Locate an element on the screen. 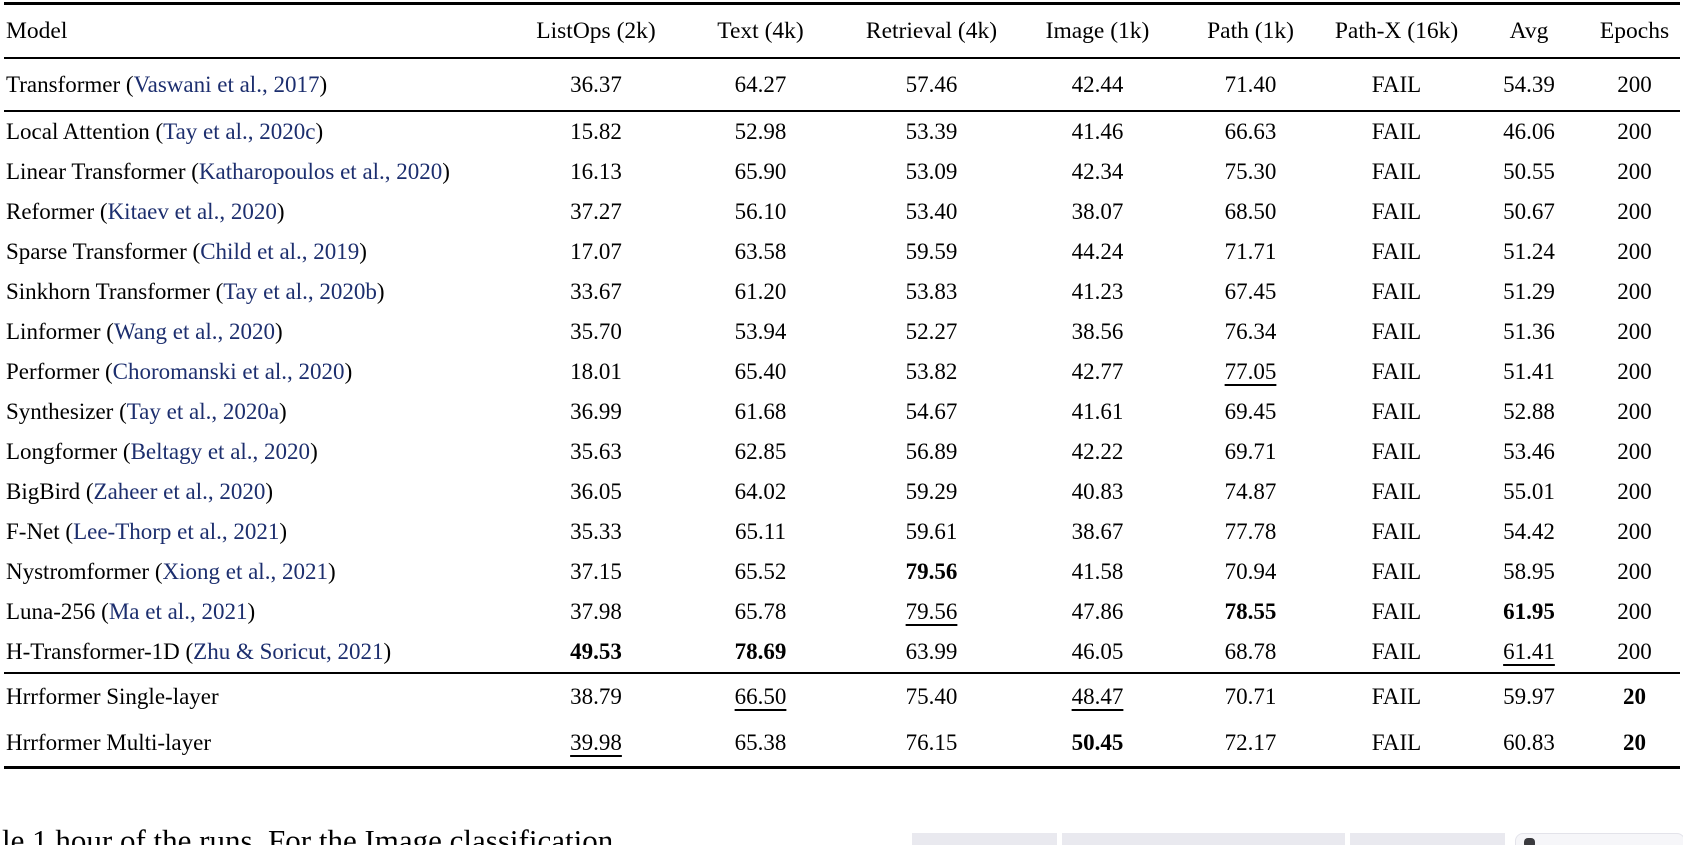  value-cell: 65.78 is located at coordinates (760, 612).